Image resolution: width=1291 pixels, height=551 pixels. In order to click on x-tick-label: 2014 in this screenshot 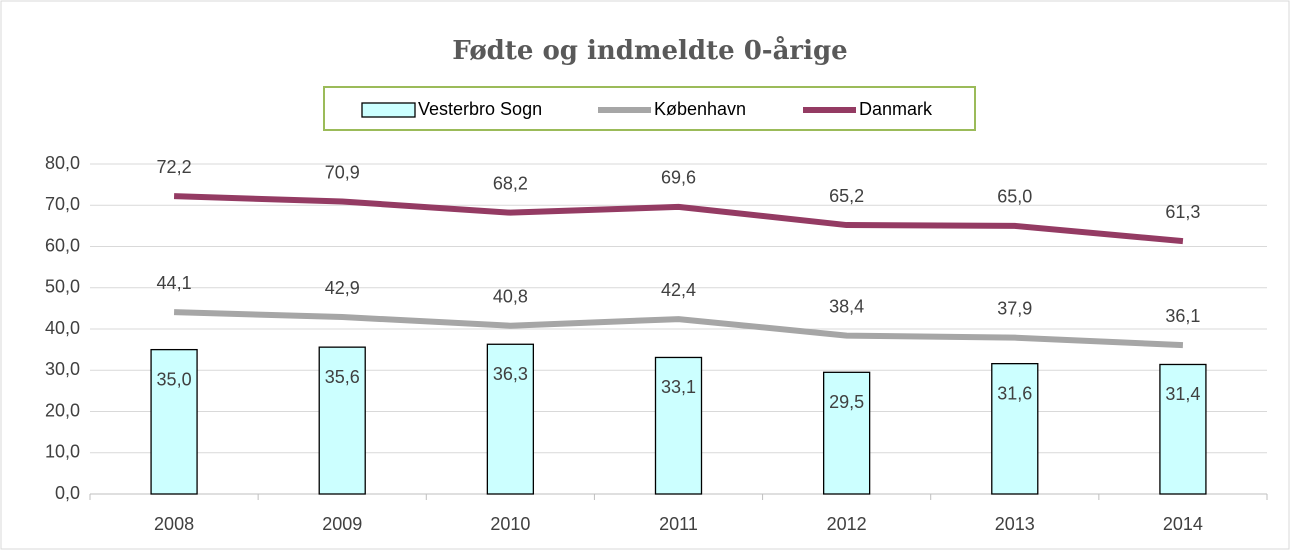, I will do `click(1183, 524)`.